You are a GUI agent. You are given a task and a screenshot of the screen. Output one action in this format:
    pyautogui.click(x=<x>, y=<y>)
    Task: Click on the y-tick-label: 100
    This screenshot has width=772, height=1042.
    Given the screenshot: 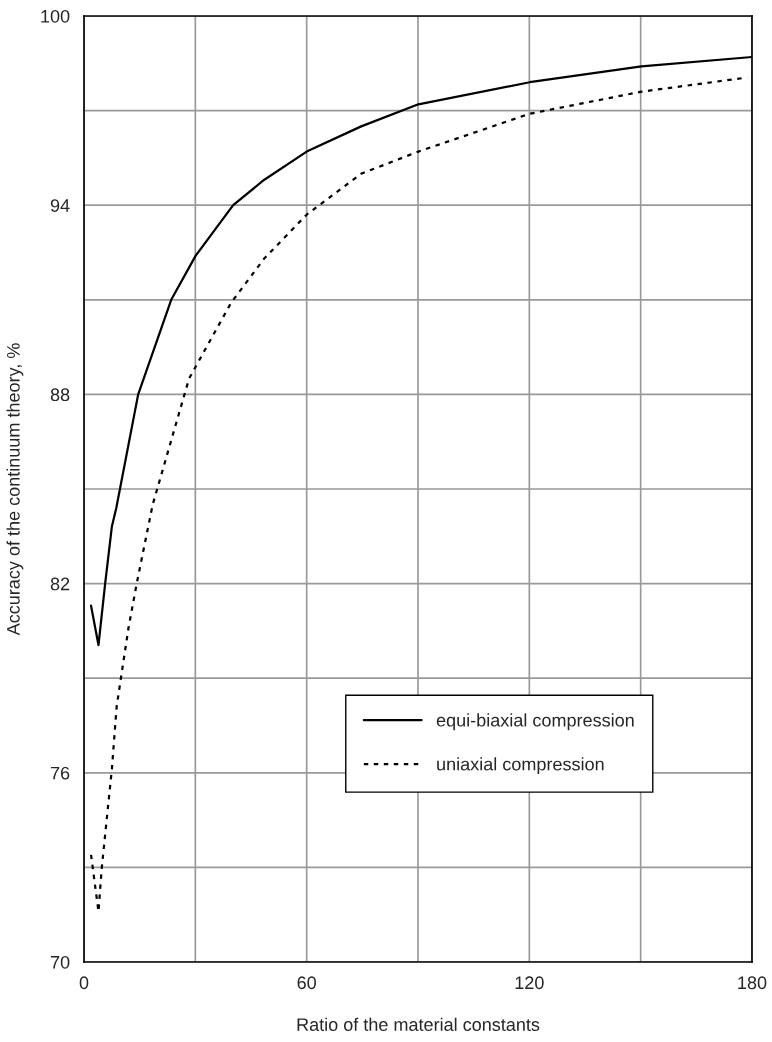 What is the action you would take?
    pyautogui.click(x=55, y=16)
    